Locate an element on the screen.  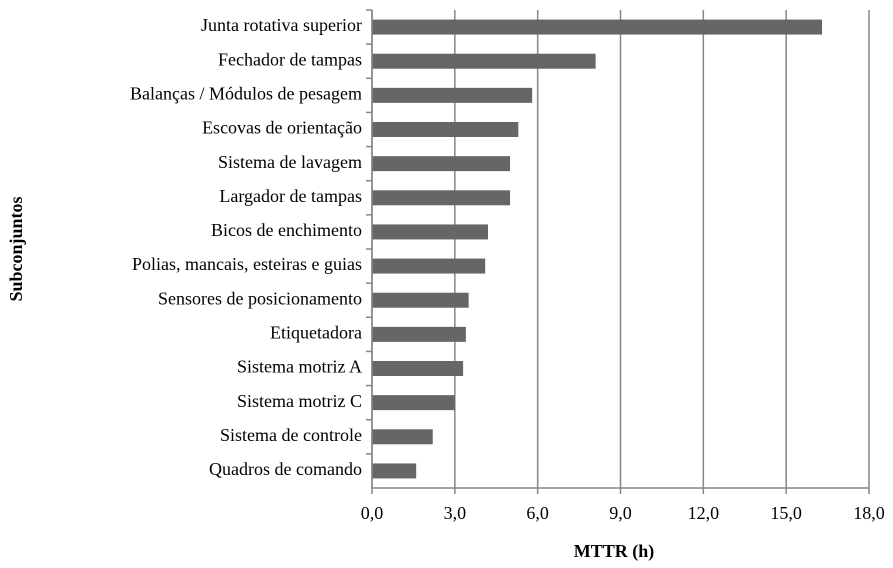
y-tick-label: Sistema de controle is located at coordinates (291, 435).